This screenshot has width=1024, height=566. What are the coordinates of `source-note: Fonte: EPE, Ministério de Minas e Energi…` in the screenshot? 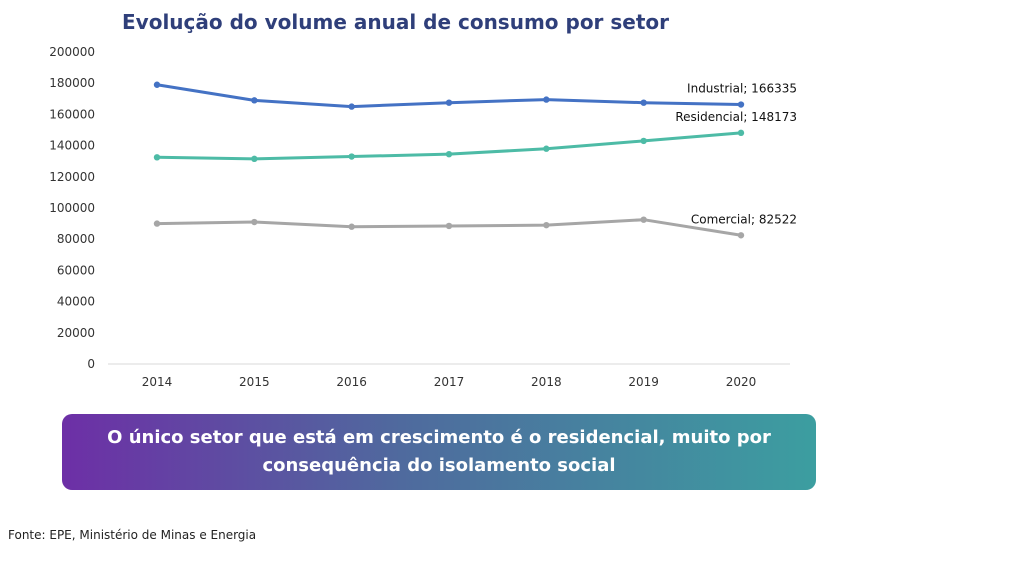 It's located at (132, 535).